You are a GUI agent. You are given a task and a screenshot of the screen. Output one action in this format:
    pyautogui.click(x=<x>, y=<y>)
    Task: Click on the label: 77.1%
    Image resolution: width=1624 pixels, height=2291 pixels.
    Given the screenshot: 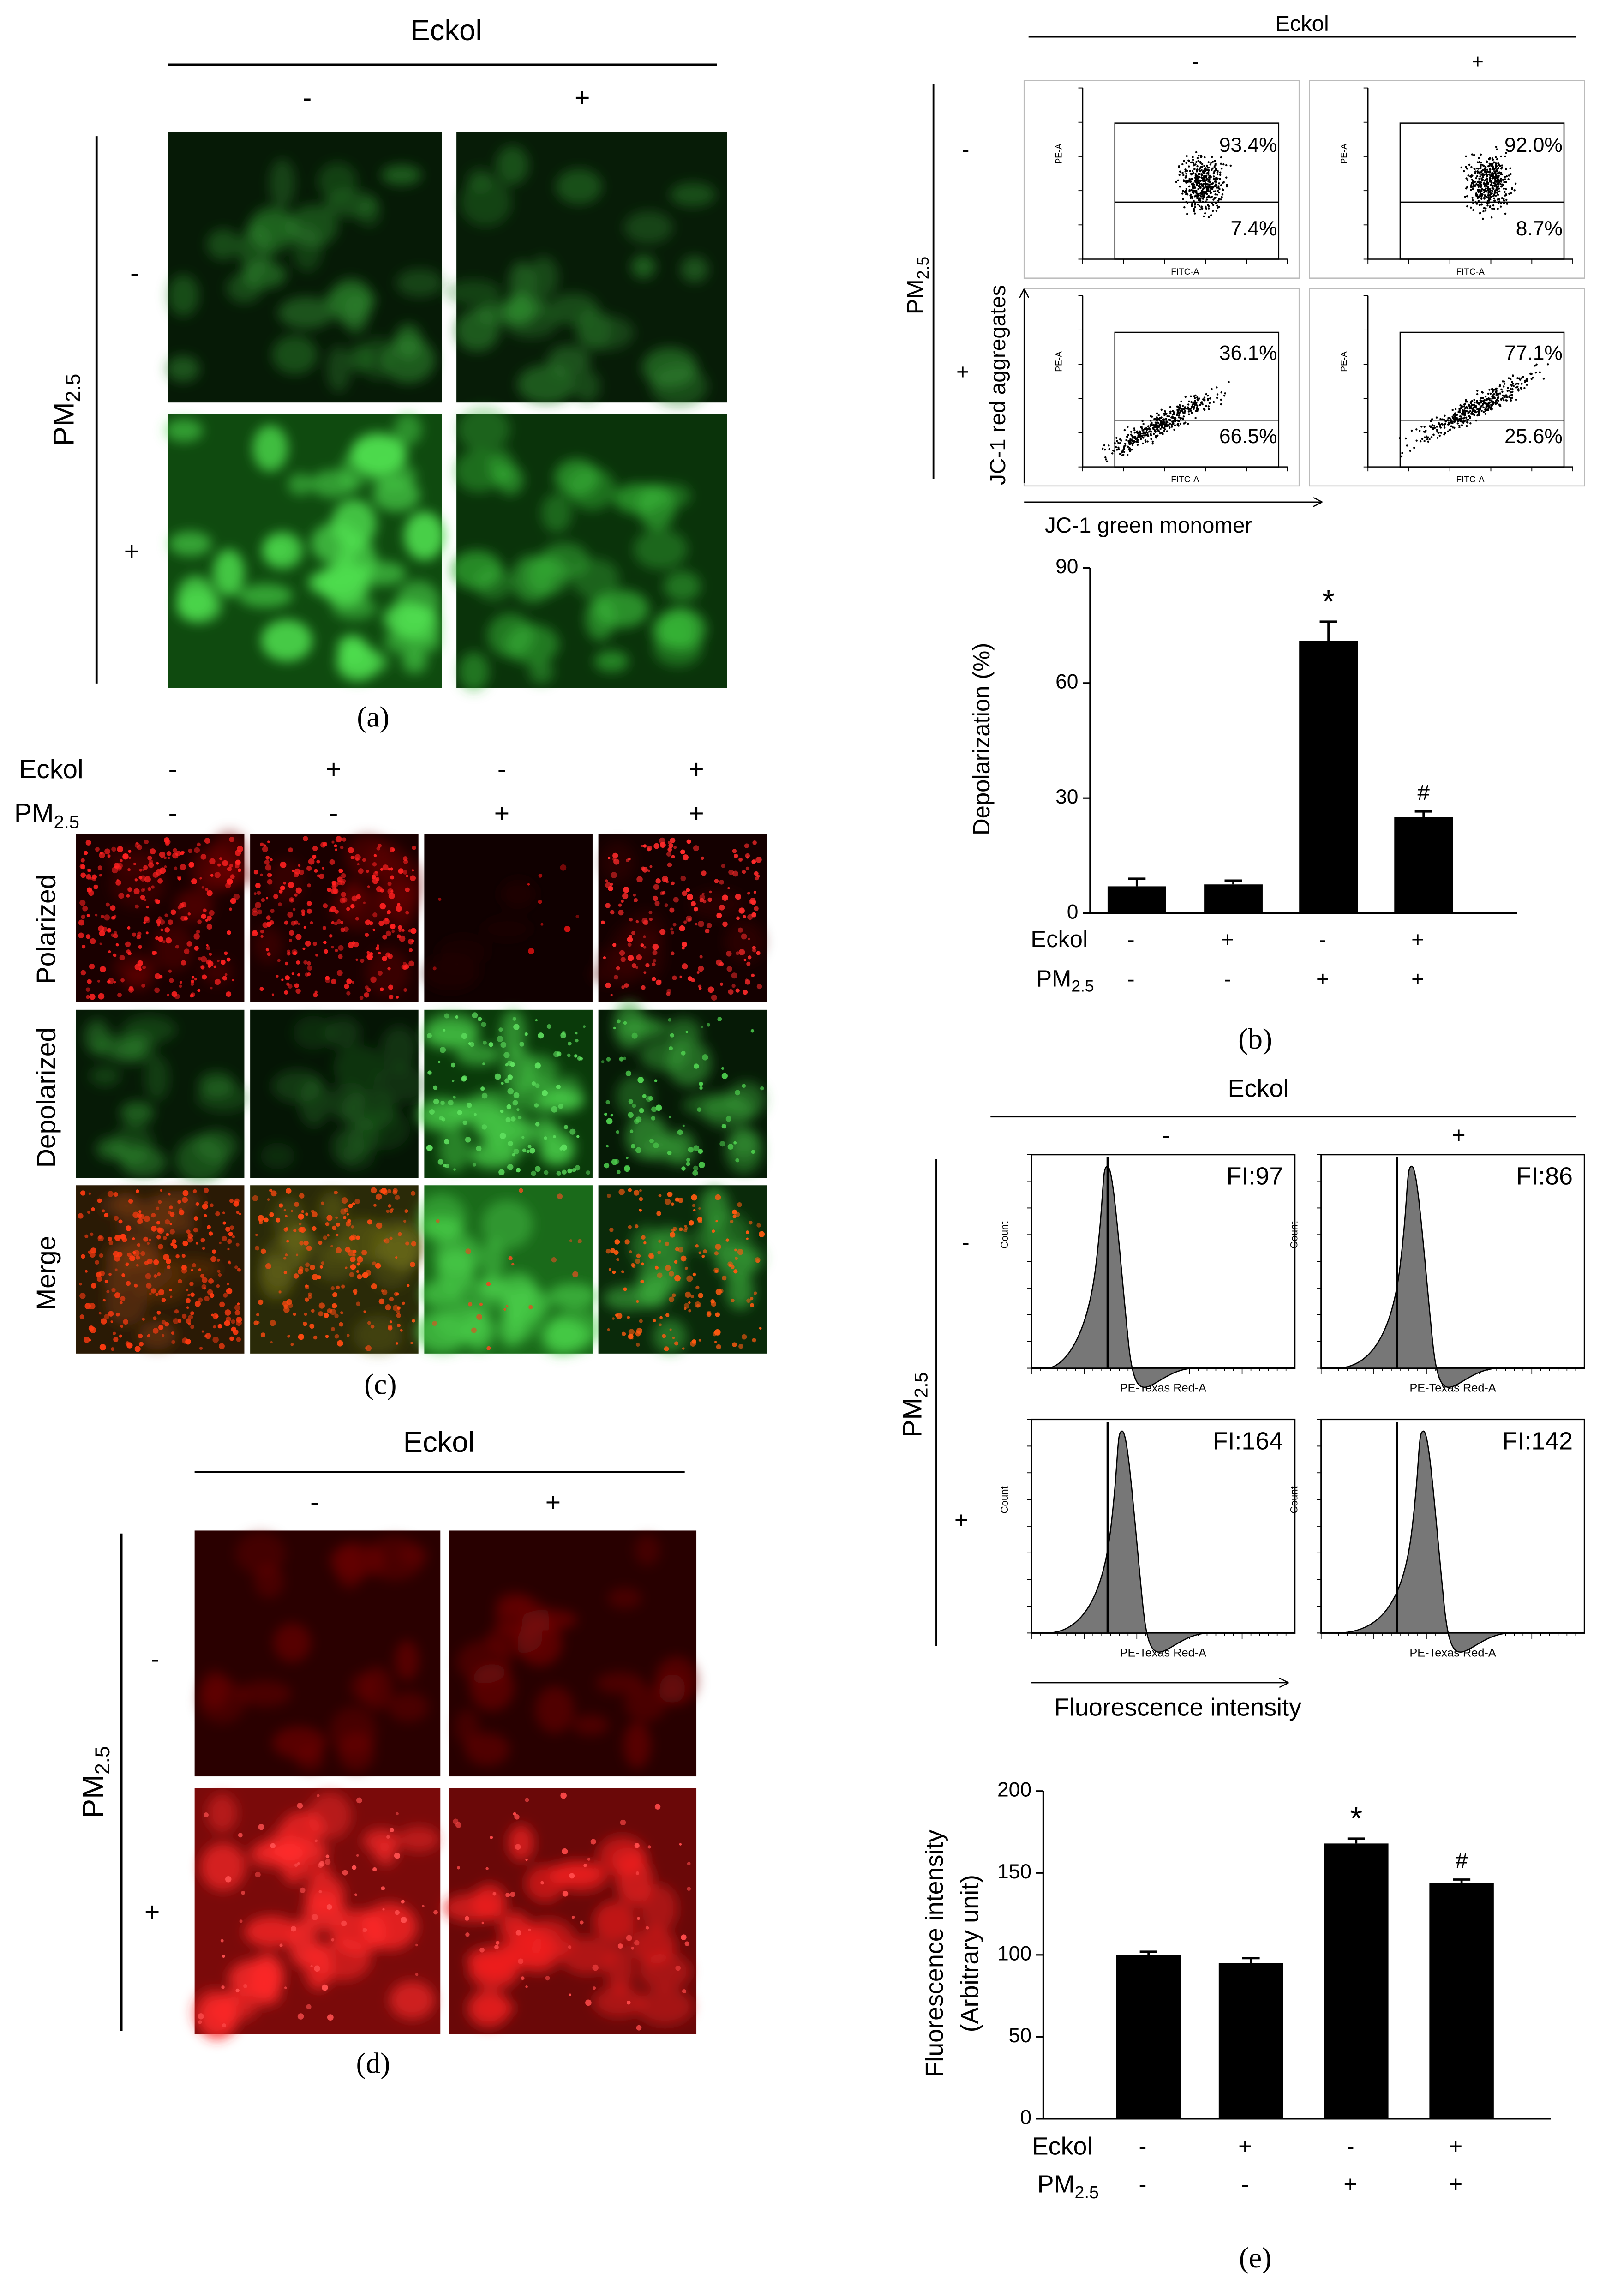 What is the action you would take?
    pyautogui.click(x=1533, y=353)
    